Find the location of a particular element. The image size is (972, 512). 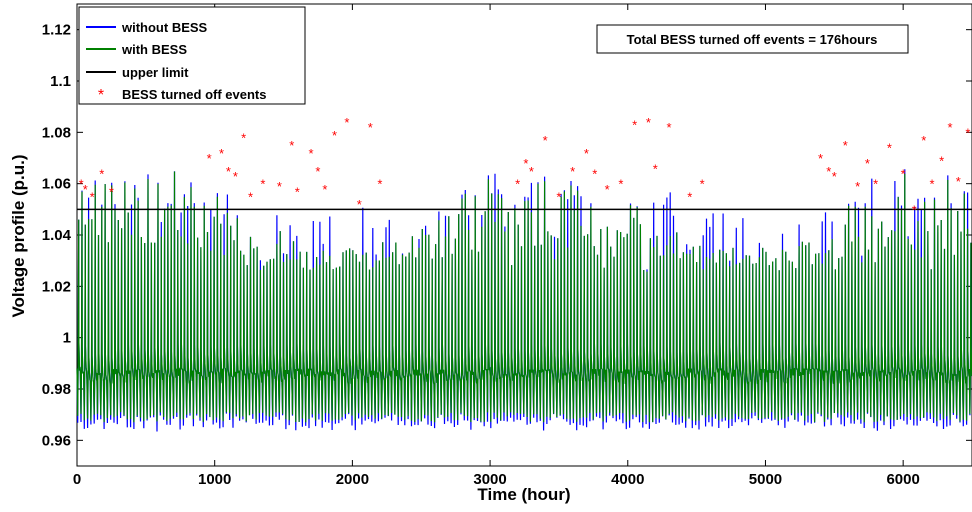

y-tick-label: 1.1 is located at coordinates (60, 81).